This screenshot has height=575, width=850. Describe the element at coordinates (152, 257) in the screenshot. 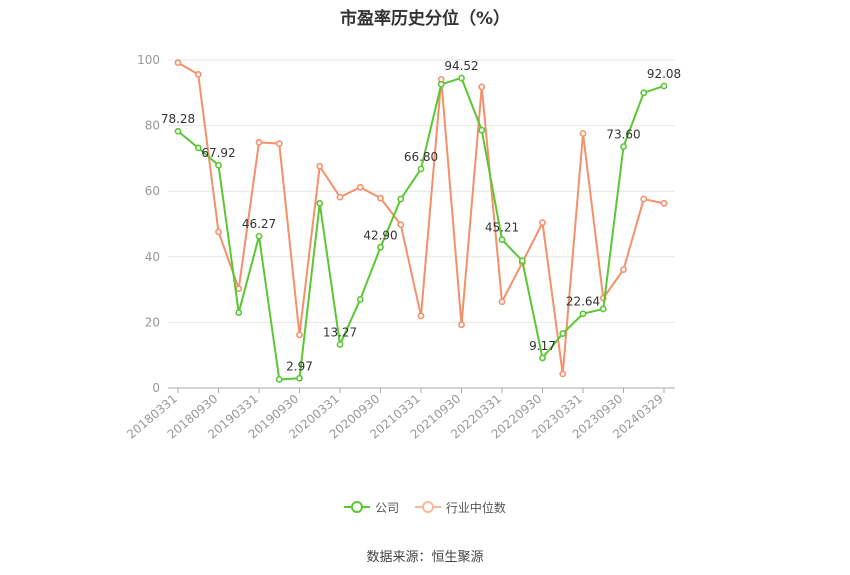

I see `y-tick-label: 40` at that location.